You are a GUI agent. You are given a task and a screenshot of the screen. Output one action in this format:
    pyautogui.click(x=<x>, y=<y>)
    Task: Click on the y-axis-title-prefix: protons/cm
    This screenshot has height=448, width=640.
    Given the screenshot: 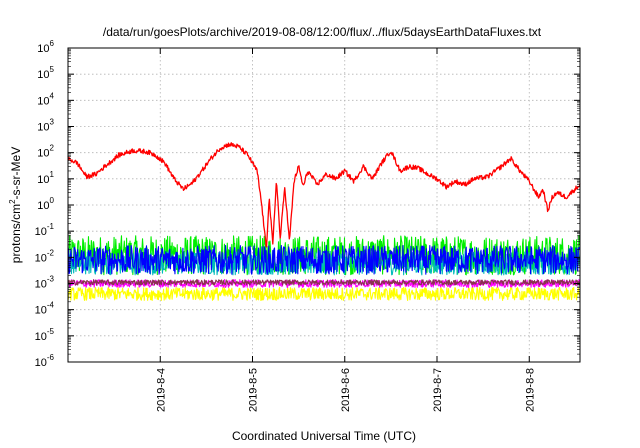 What is the action you would take?
    pyautogui.click(x=16, y=233)
    